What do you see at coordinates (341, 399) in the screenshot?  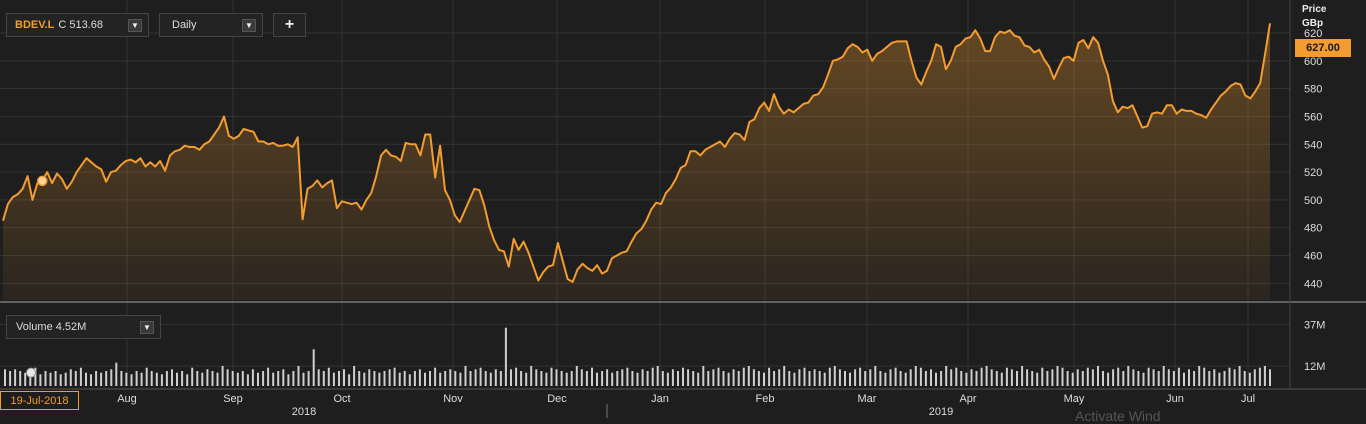 I see `month-tick-label: Oct` at bounding box center [341, 399].